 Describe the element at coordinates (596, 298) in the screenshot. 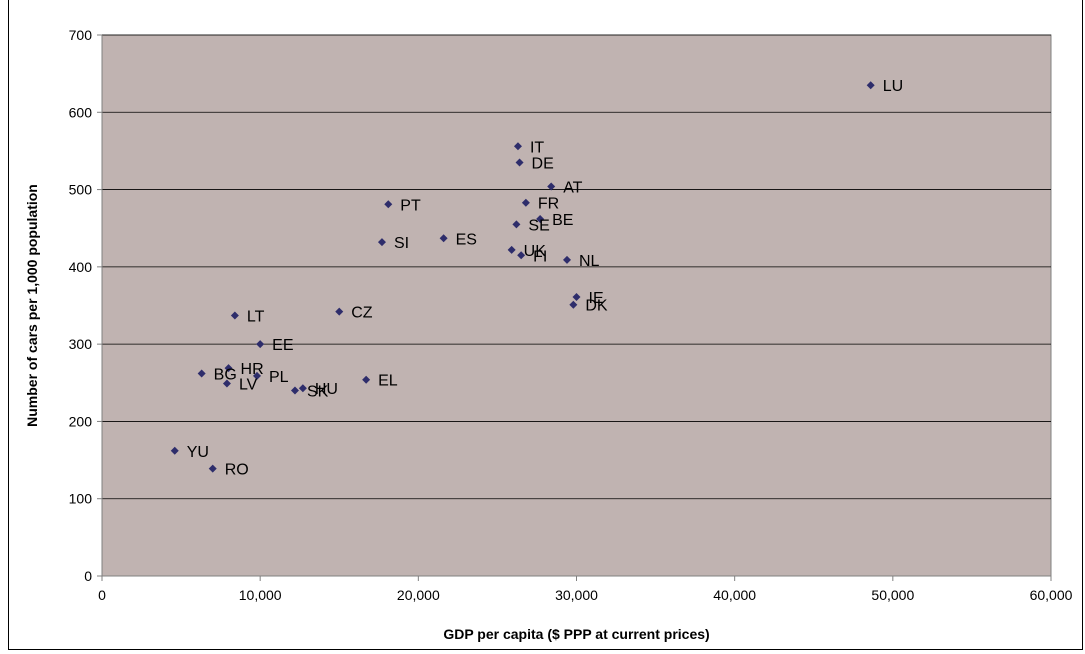

I see `data-point-label: IE` at that location.